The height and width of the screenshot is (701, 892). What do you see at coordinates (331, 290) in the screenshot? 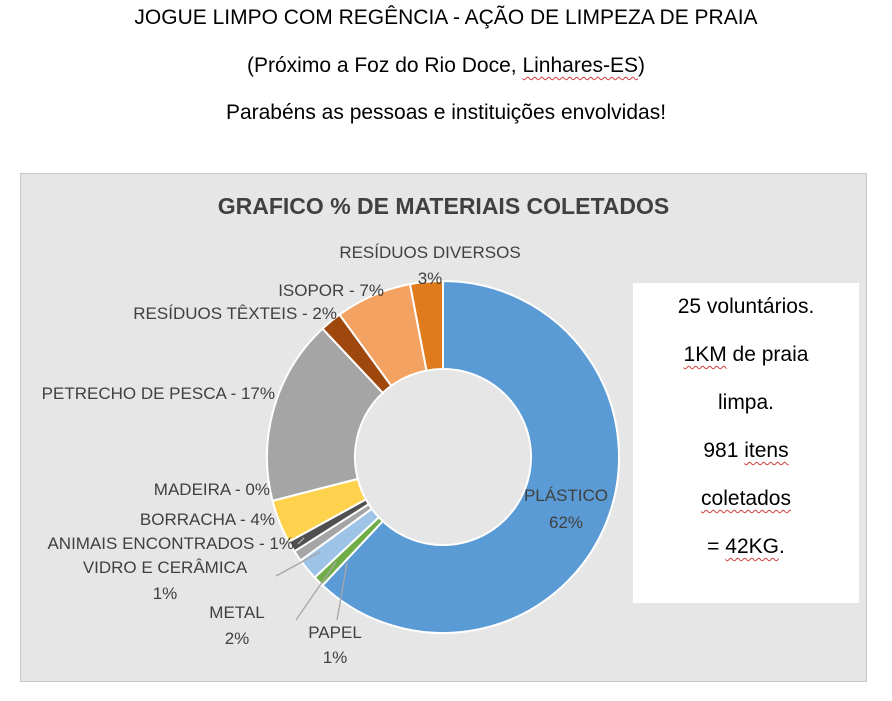
I see `label-isopor: ISOPOR - 7%` at bounding box center [331, 290].